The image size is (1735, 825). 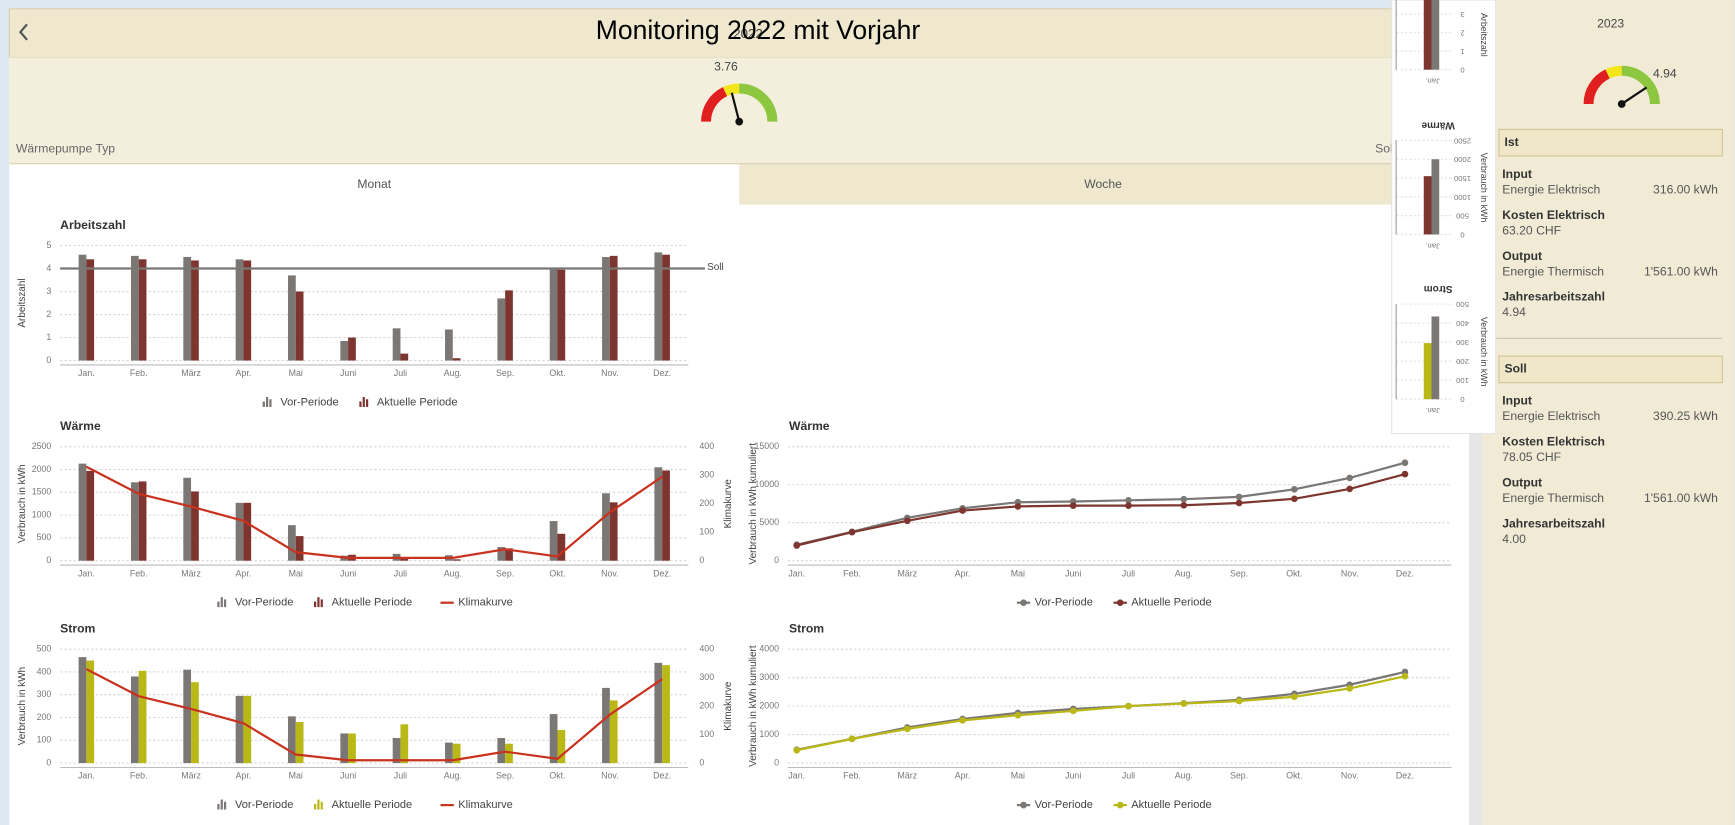 I want to click on overlay-tick-label: 2500, so click(x=1462, y=140).